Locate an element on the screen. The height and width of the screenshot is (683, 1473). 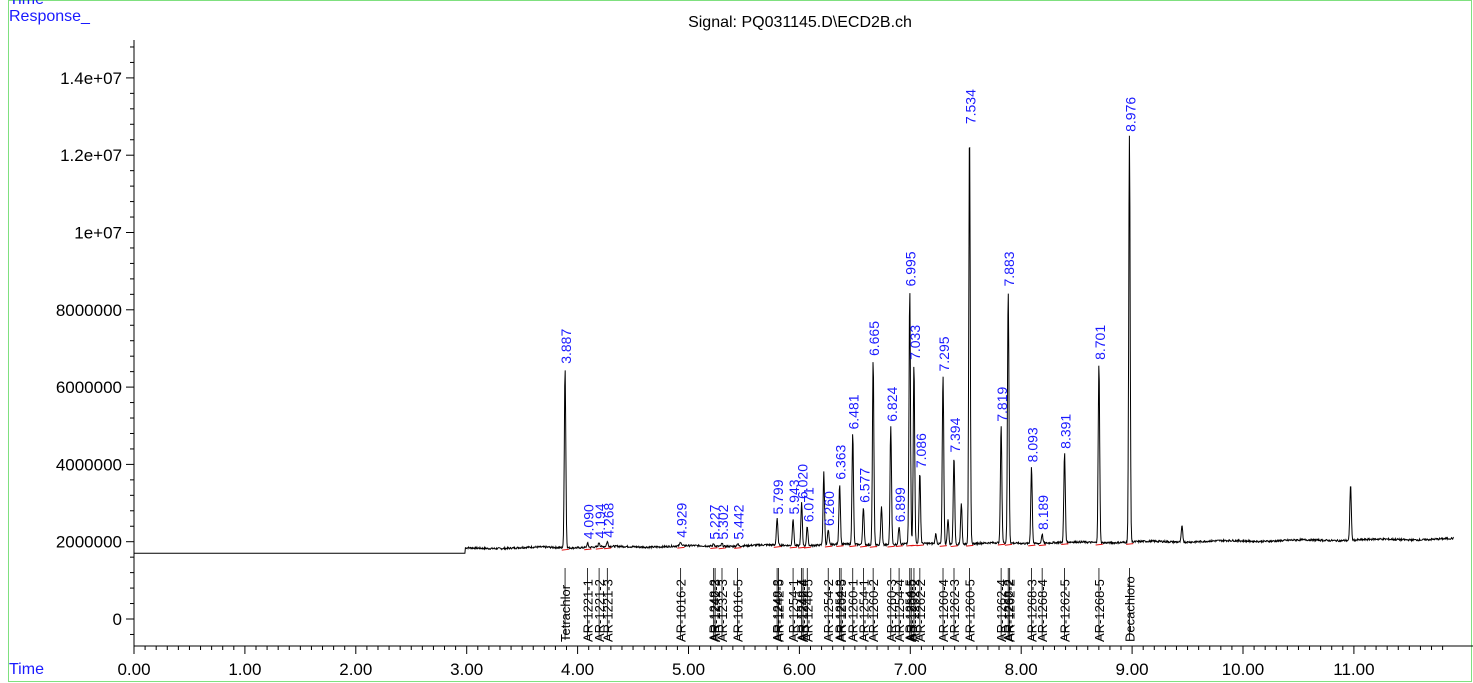
compound-label: AR-1268-3 is located at coordinates (1032, 610).